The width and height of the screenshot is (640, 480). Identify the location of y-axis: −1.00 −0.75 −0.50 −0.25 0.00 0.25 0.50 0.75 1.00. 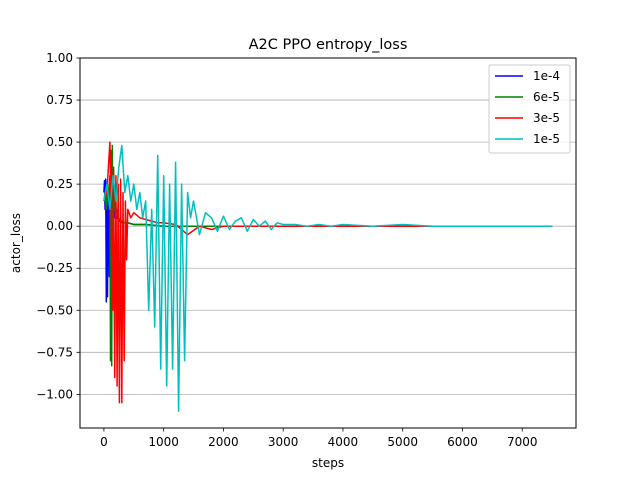
(58, 226).